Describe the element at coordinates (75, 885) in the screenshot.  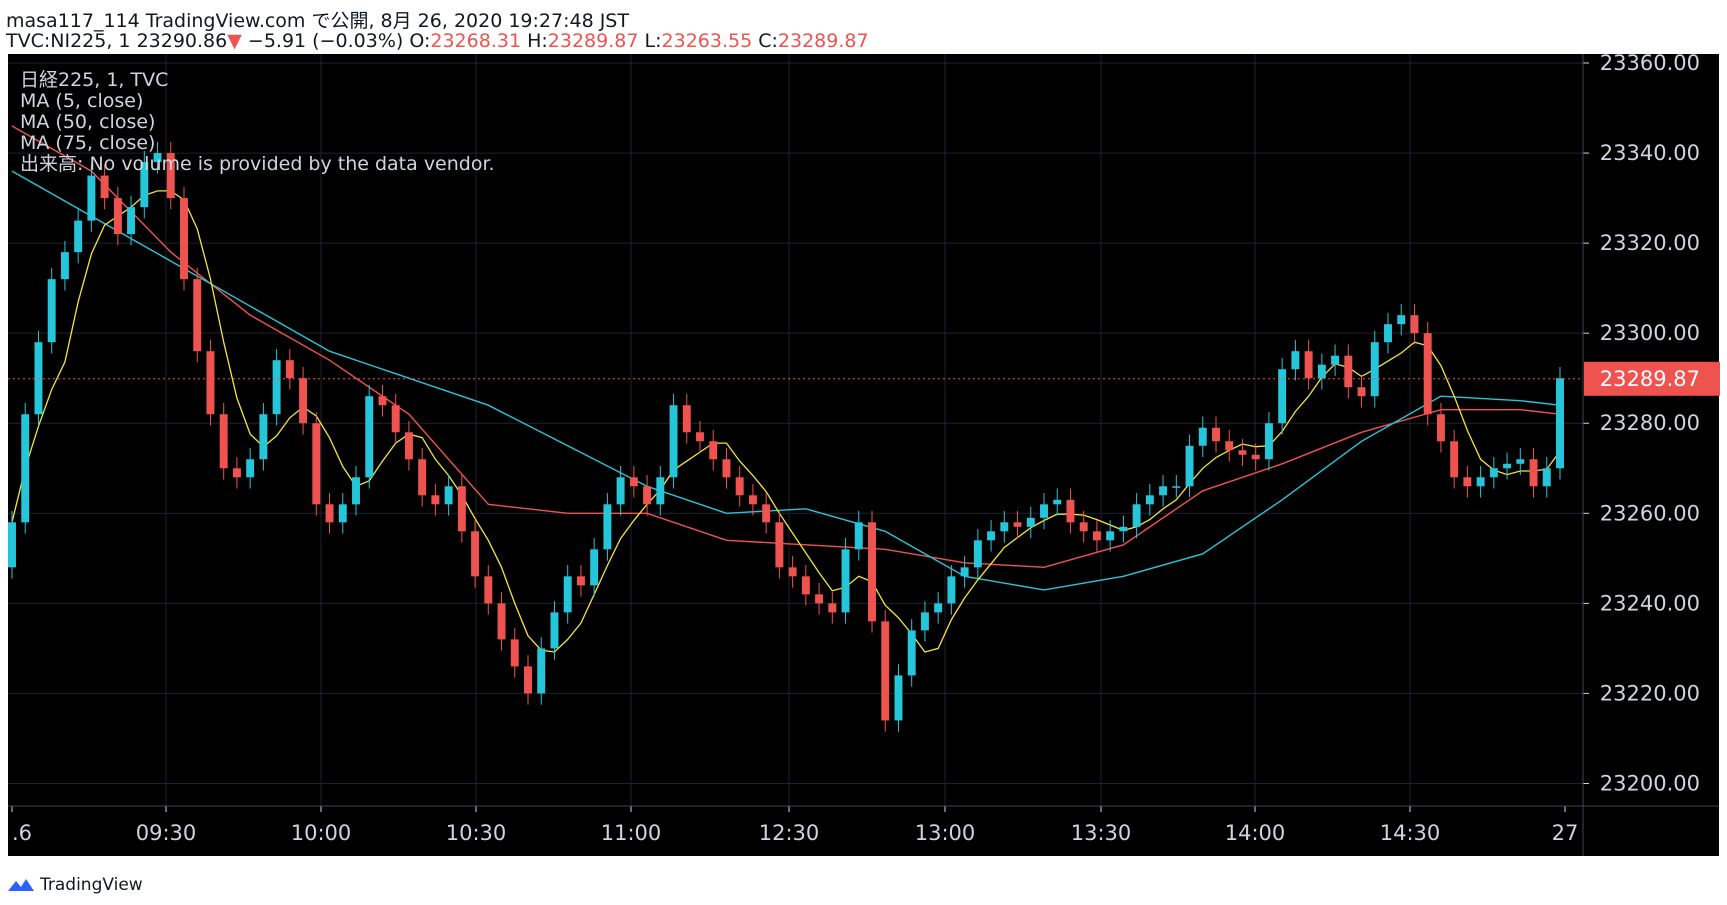
I see `tradingview-logo: TradingView` at that location.